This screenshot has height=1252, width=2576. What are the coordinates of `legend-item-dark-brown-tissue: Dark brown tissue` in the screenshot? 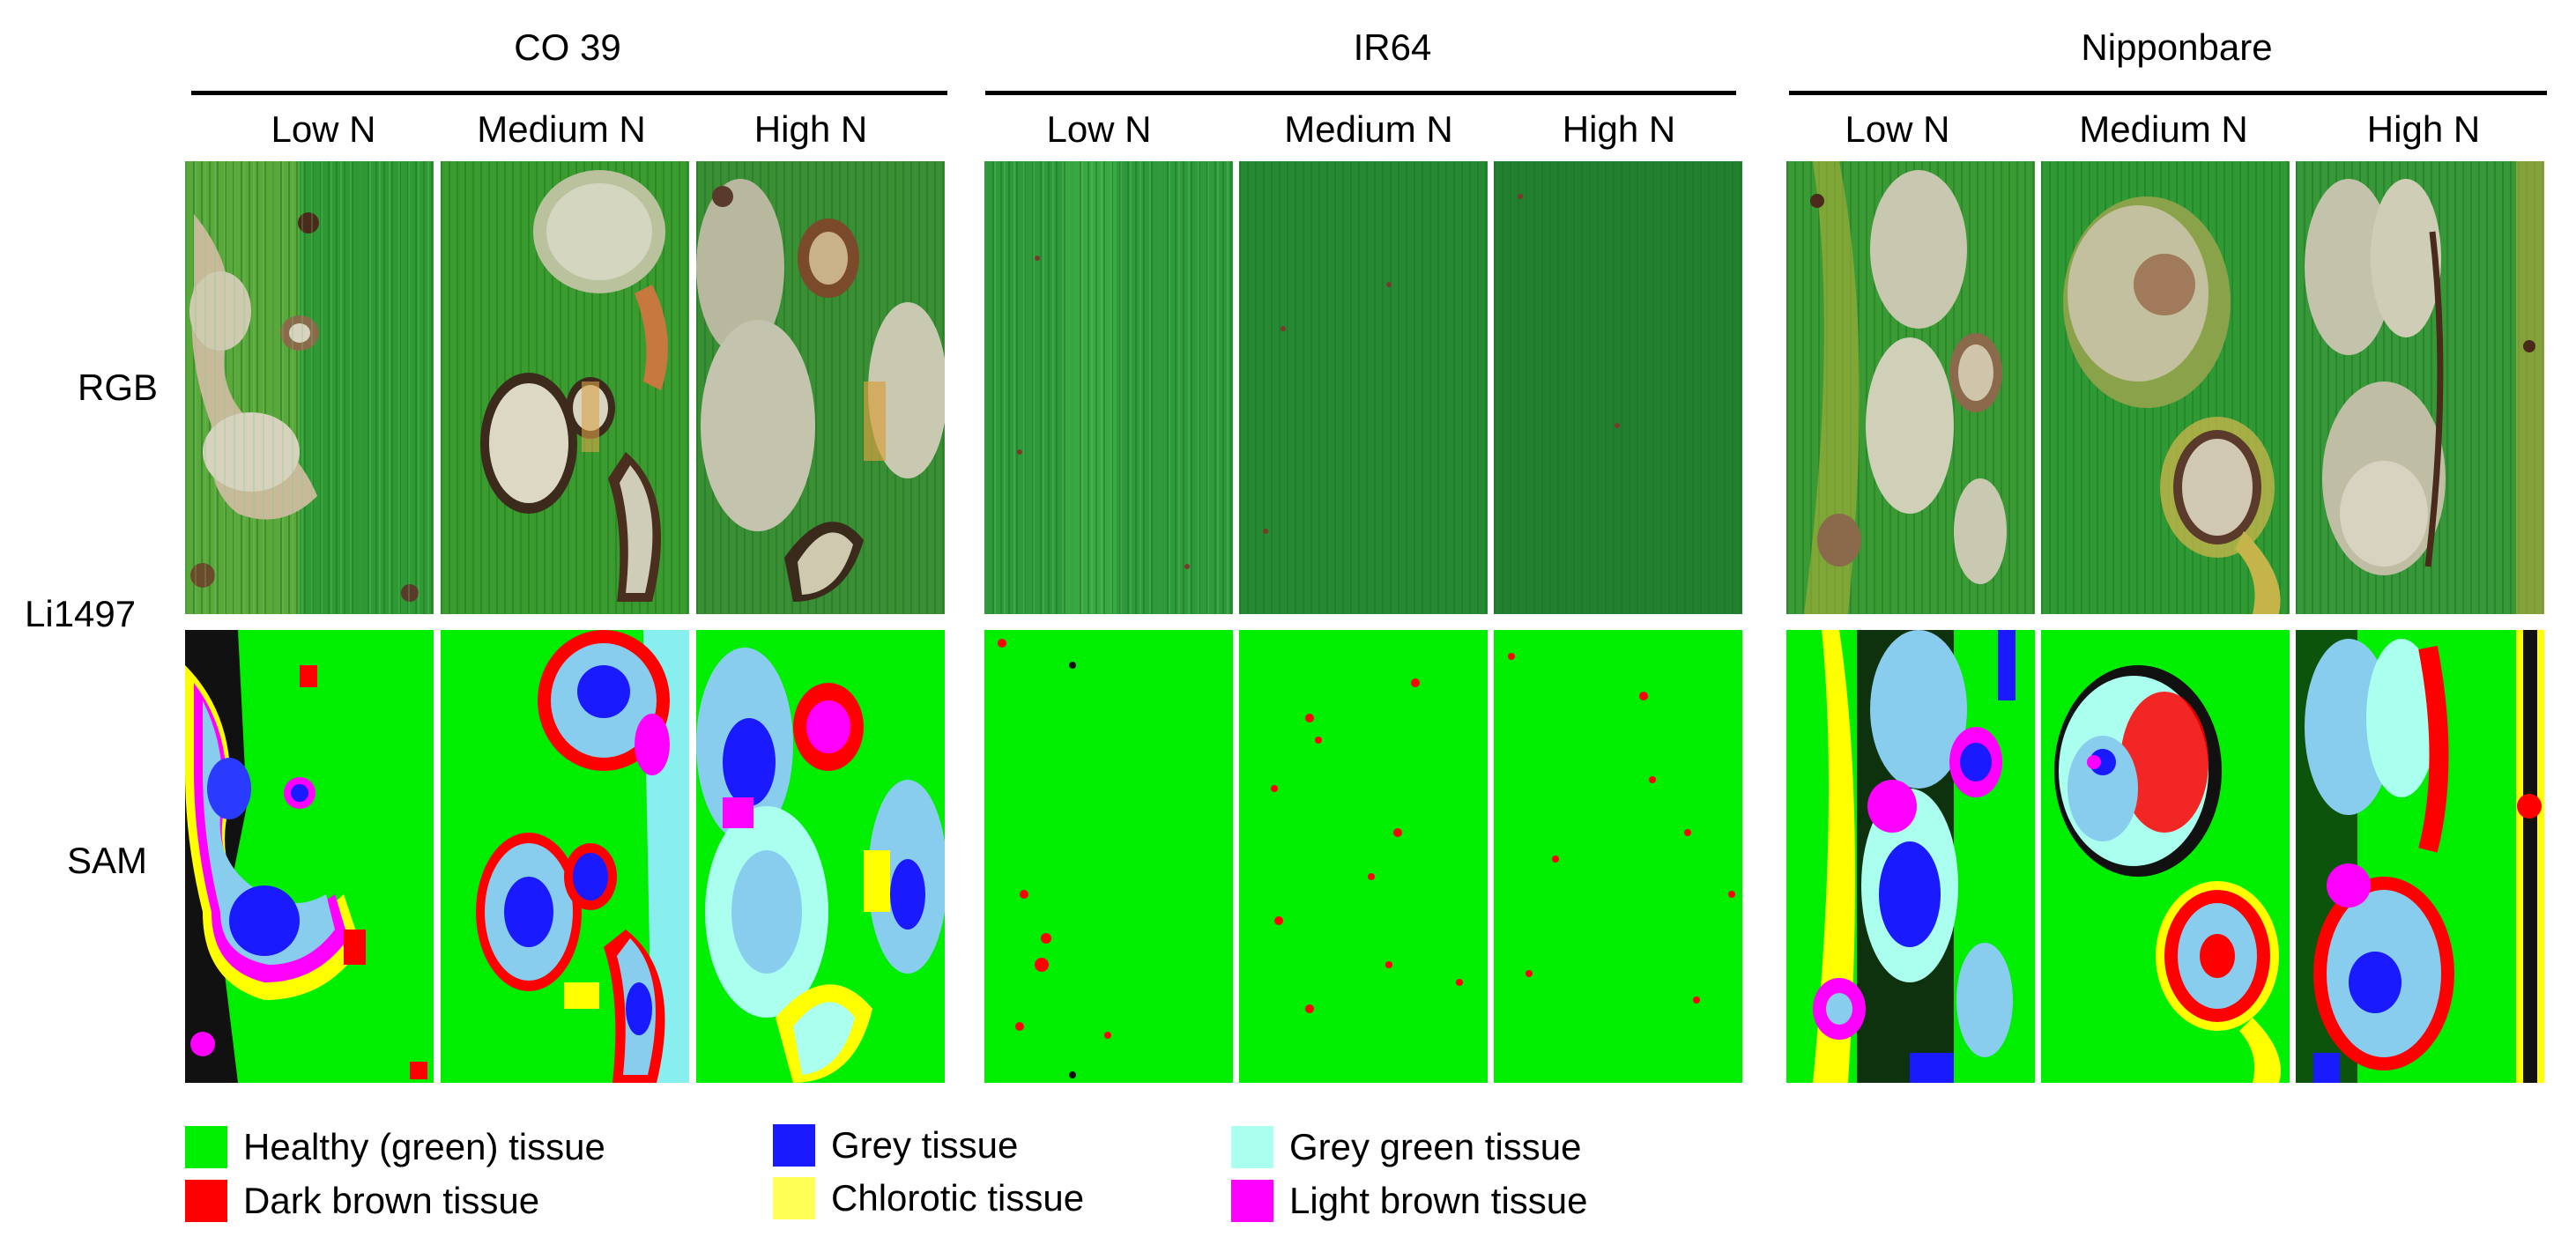 It's located at (362, 1201).